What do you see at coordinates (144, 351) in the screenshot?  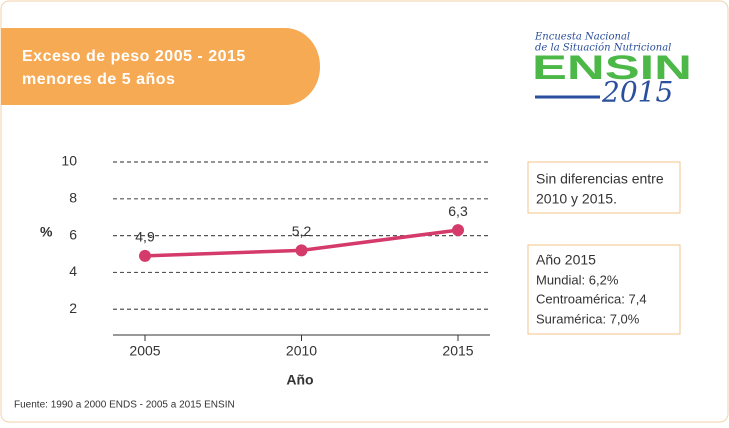 I see `x-tick-label: 2005` at bounding box center [144, 351].